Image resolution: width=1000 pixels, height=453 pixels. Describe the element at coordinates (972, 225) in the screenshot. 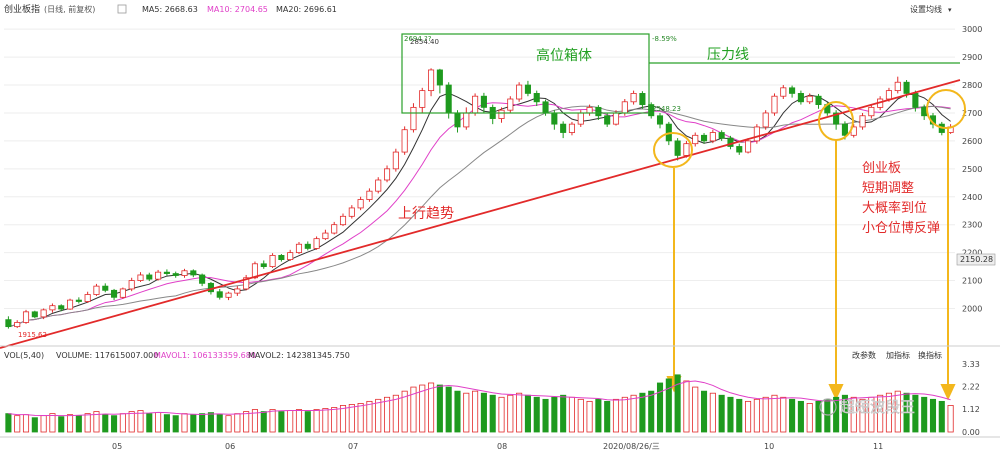

I see `price-tick: 2300` at that location.